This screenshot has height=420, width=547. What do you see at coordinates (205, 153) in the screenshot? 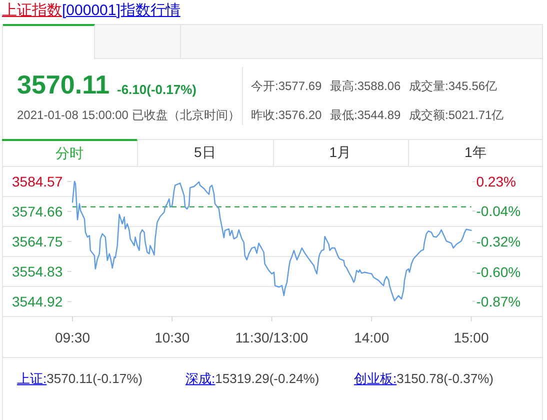
I see `text: 5日` at bounding box center [205, 153].